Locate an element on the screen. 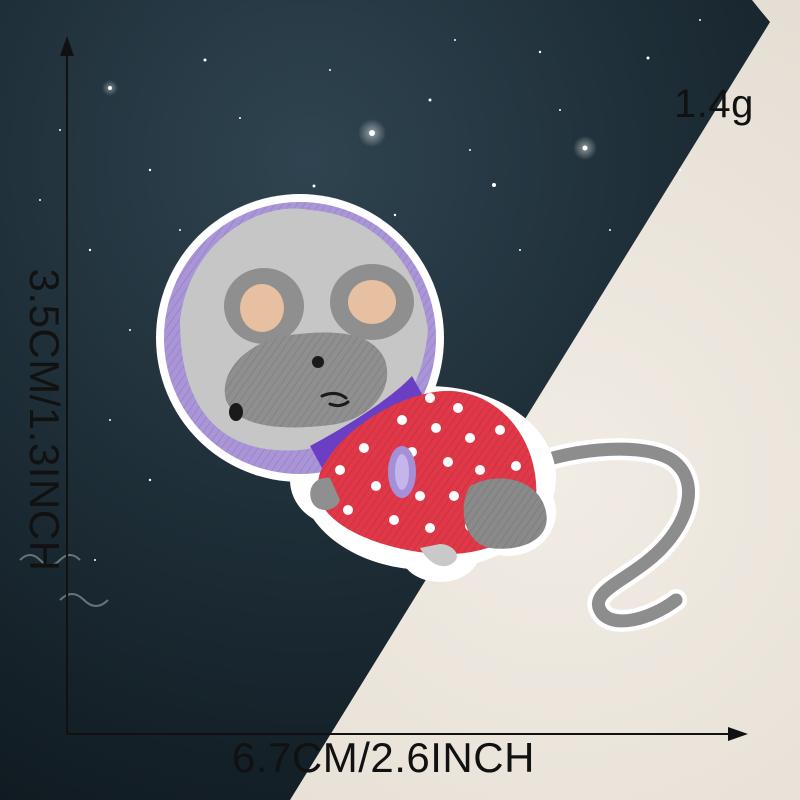 The height and width of the screenshot is (800, 800). weight-label: 1.4g is located at coordinates (714, 104).